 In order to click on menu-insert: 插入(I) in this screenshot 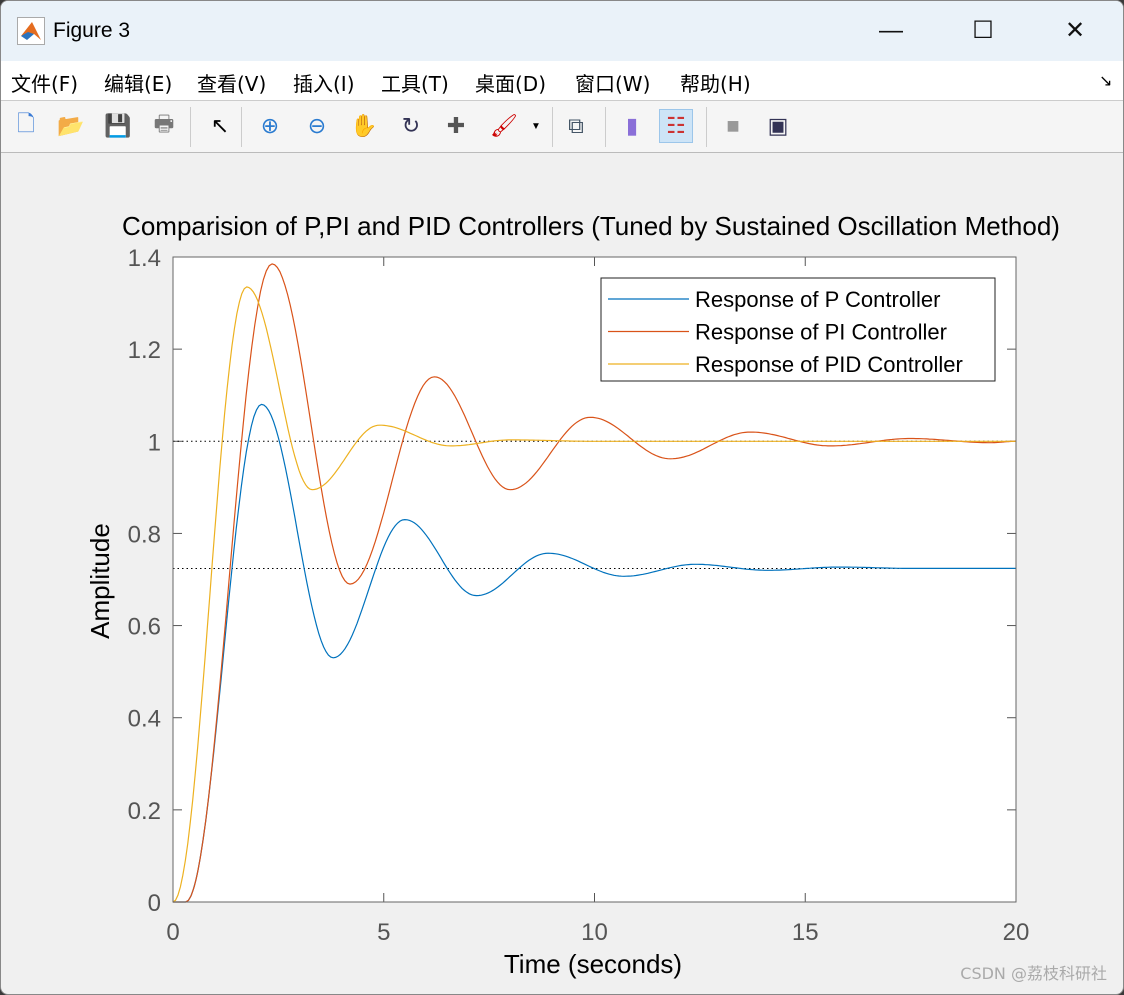, I will do `click(324, 84)`.